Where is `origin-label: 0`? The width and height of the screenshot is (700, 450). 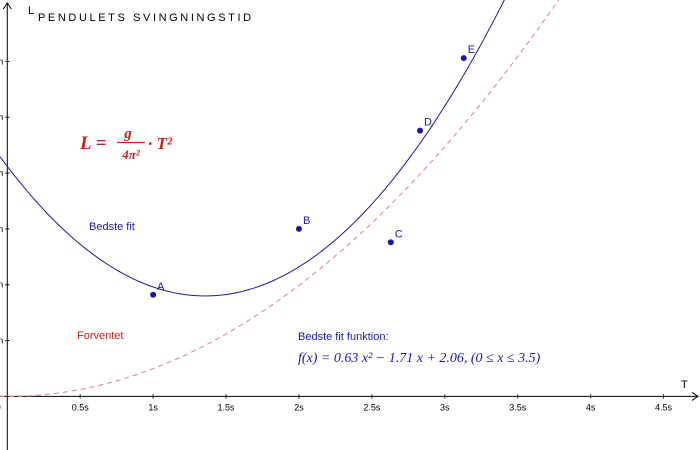
origin-label: 0 is located at coordinates (0, 407).